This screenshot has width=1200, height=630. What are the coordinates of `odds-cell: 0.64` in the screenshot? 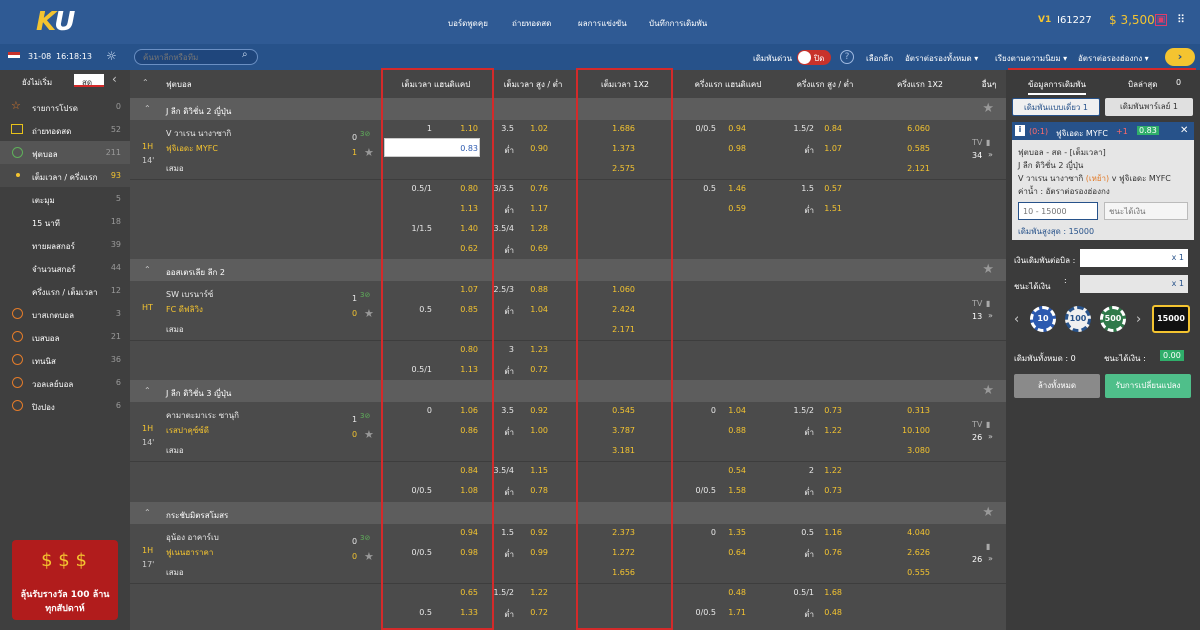 It's located at (737, 552).